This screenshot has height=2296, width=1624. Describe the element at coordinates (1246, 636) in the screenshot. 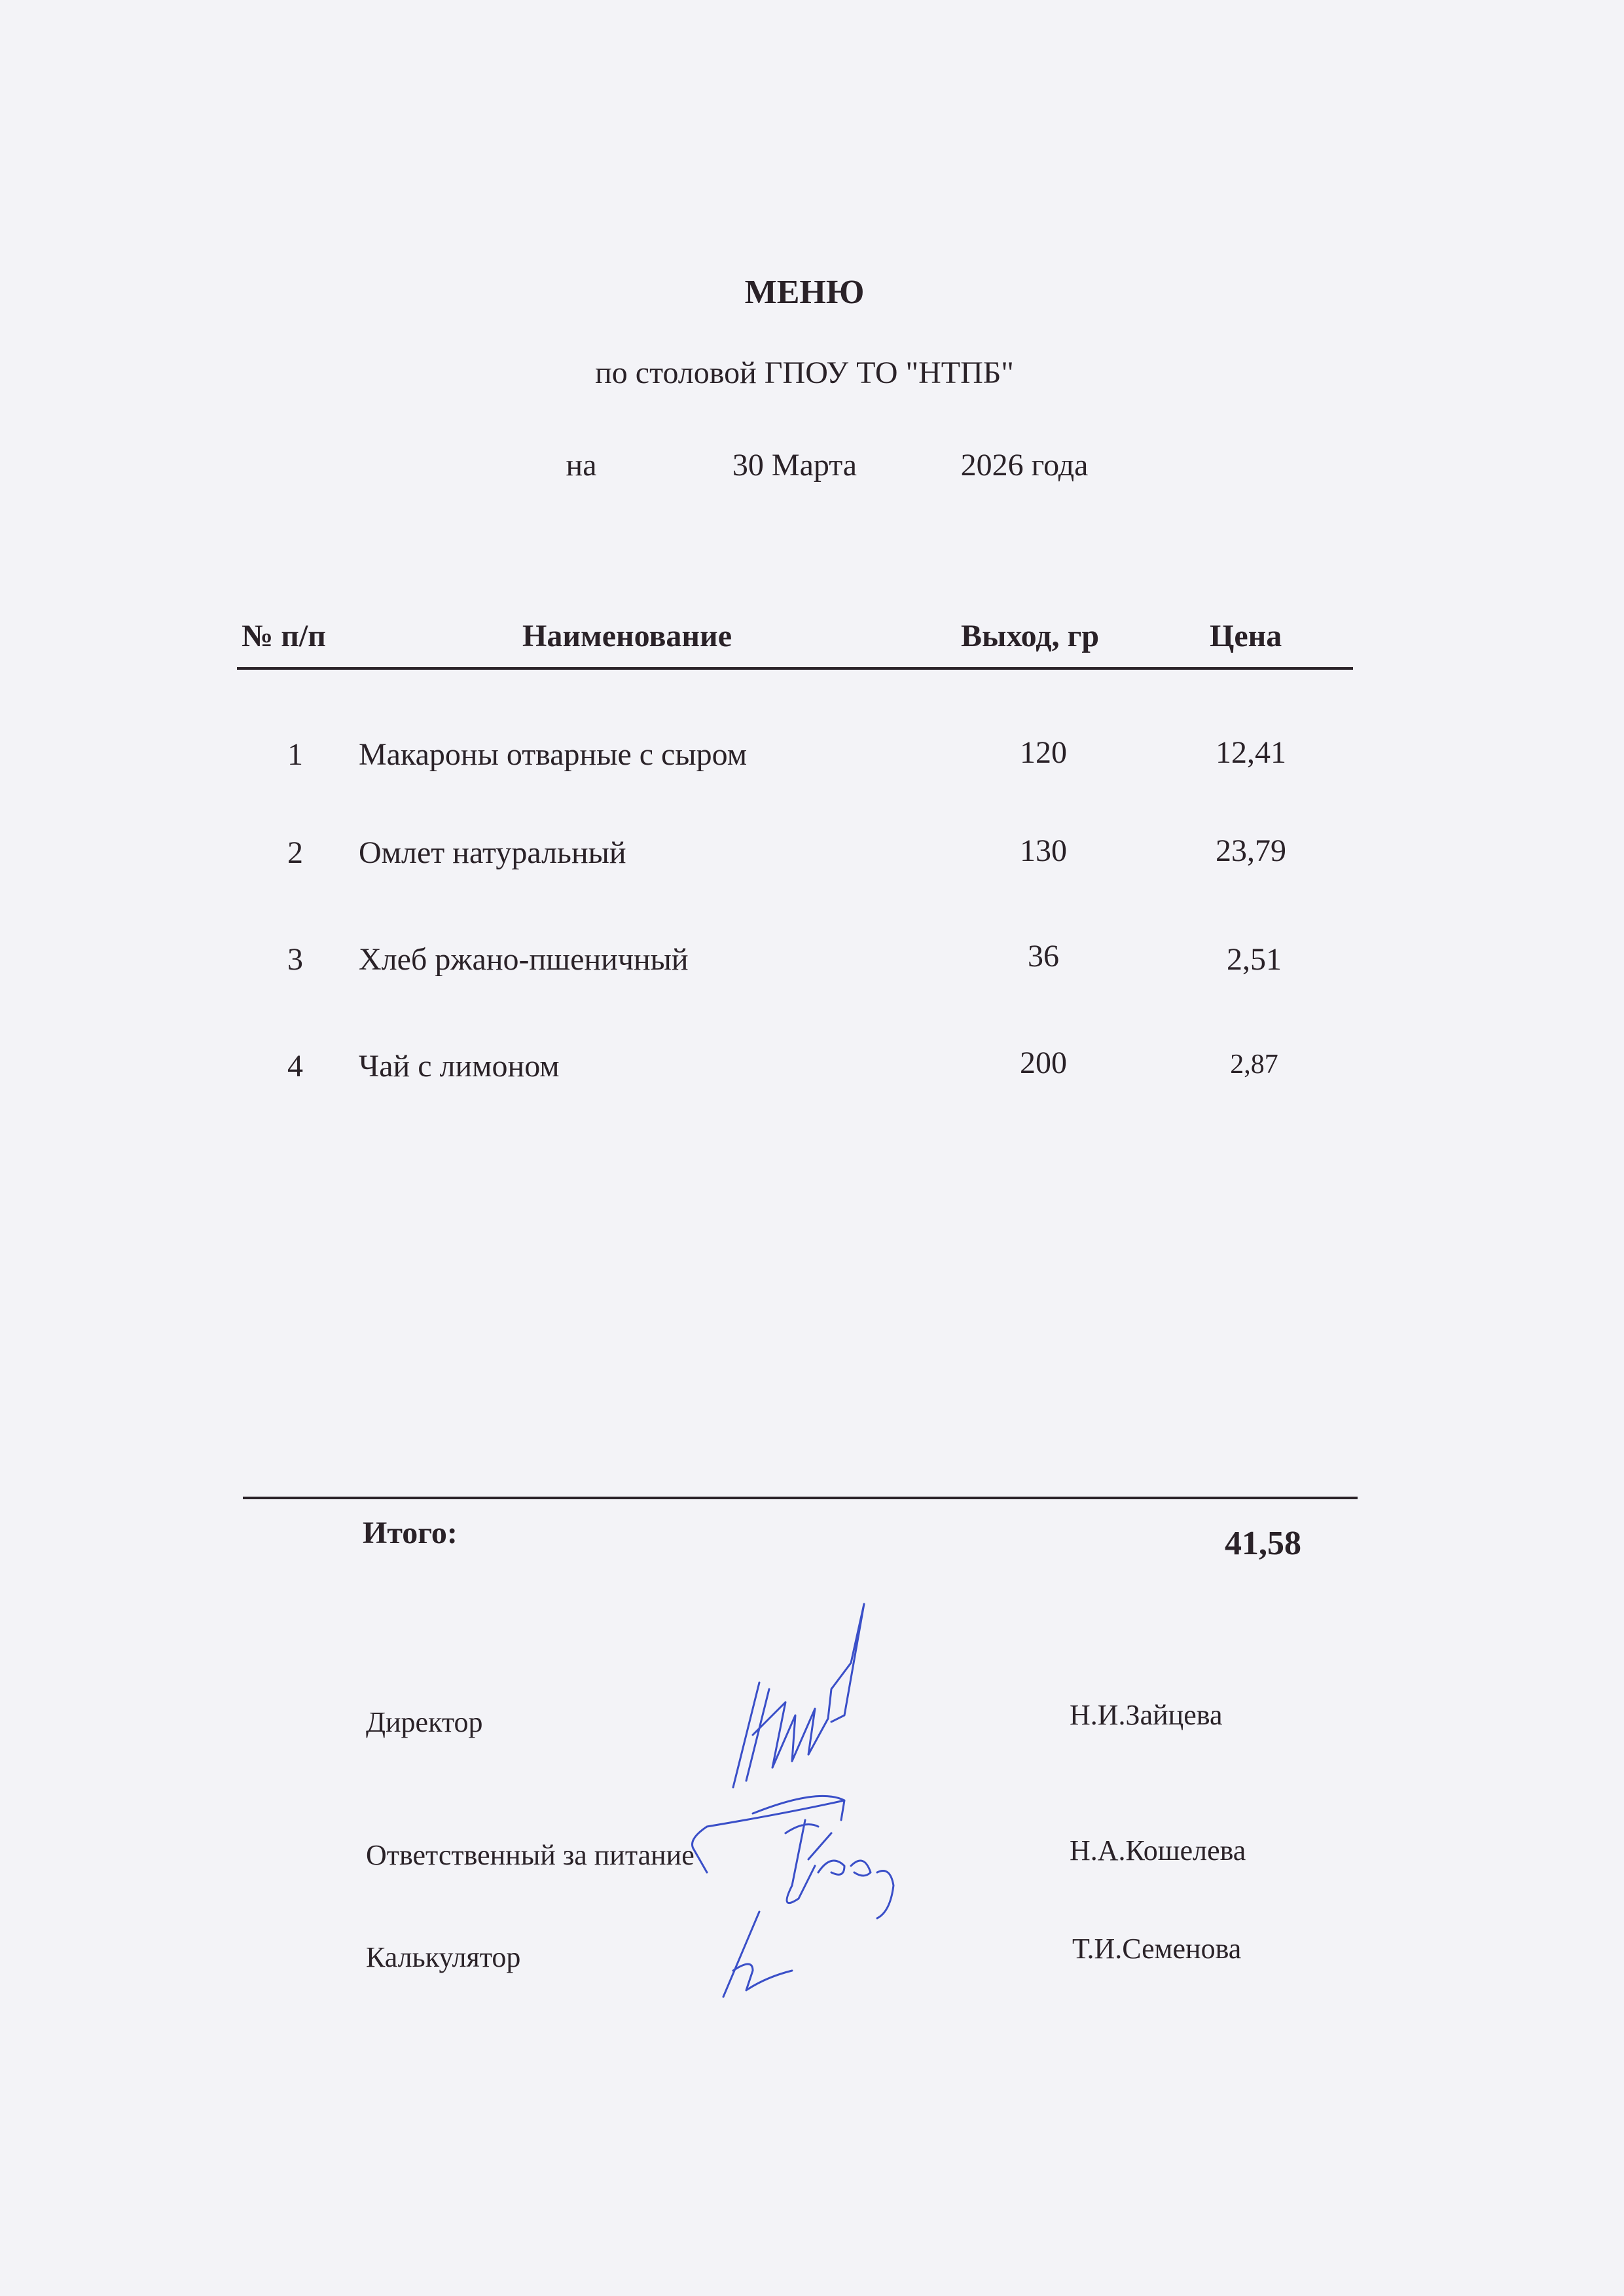

I see `column-header-price: Цена` at that location.